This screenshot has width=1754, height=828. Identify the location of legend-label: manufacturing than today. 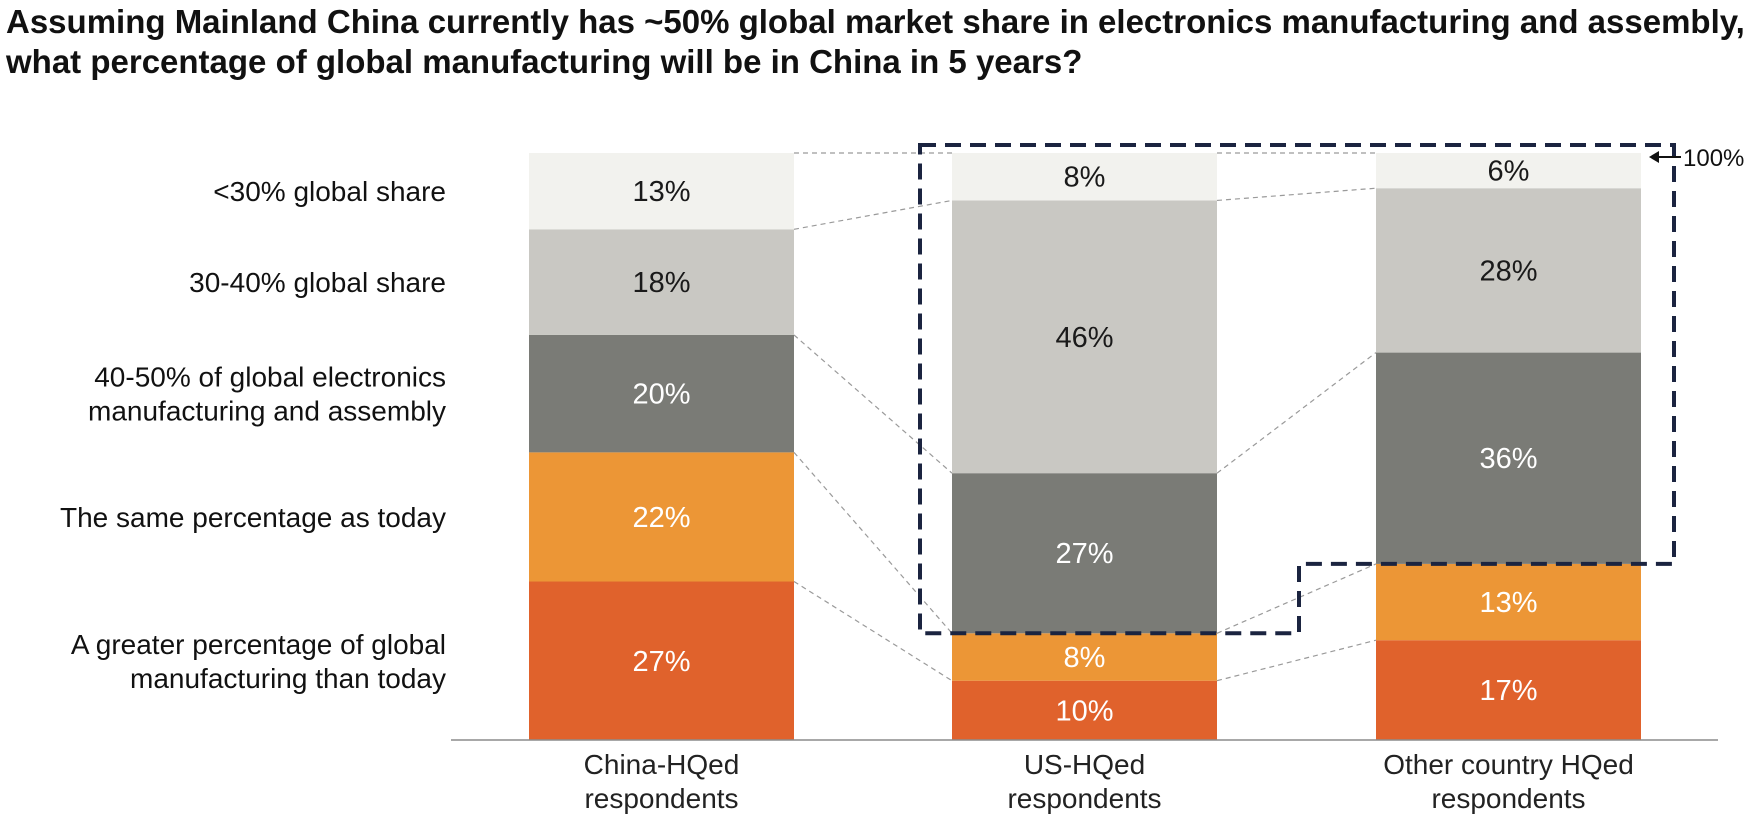
(288, 678).